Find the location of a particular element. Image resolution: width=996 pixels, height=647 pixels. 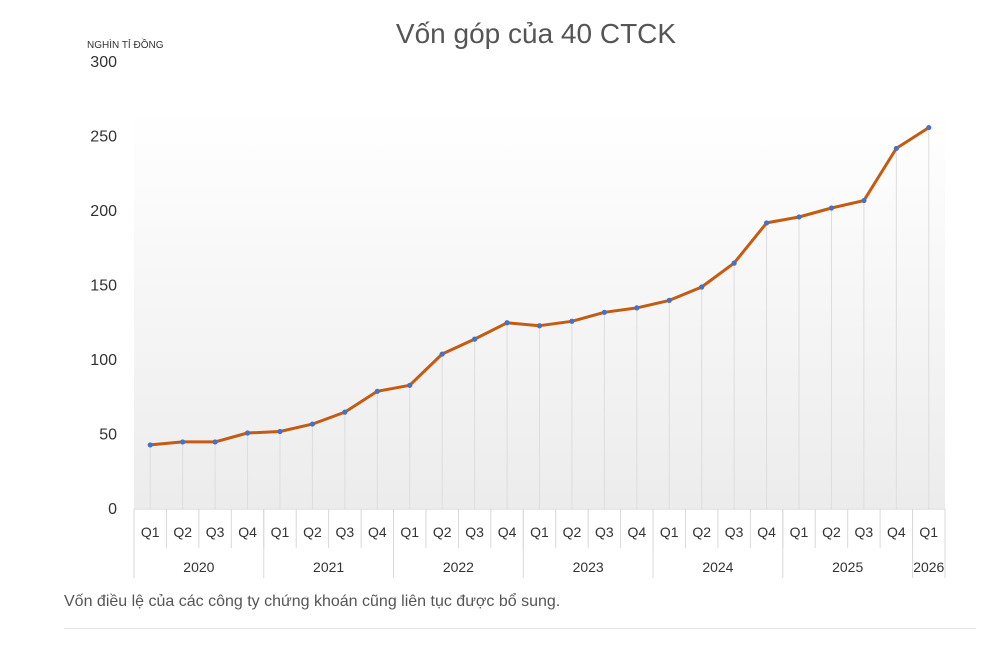

y-tick-label: 0 is located at coordinates (112, 509).